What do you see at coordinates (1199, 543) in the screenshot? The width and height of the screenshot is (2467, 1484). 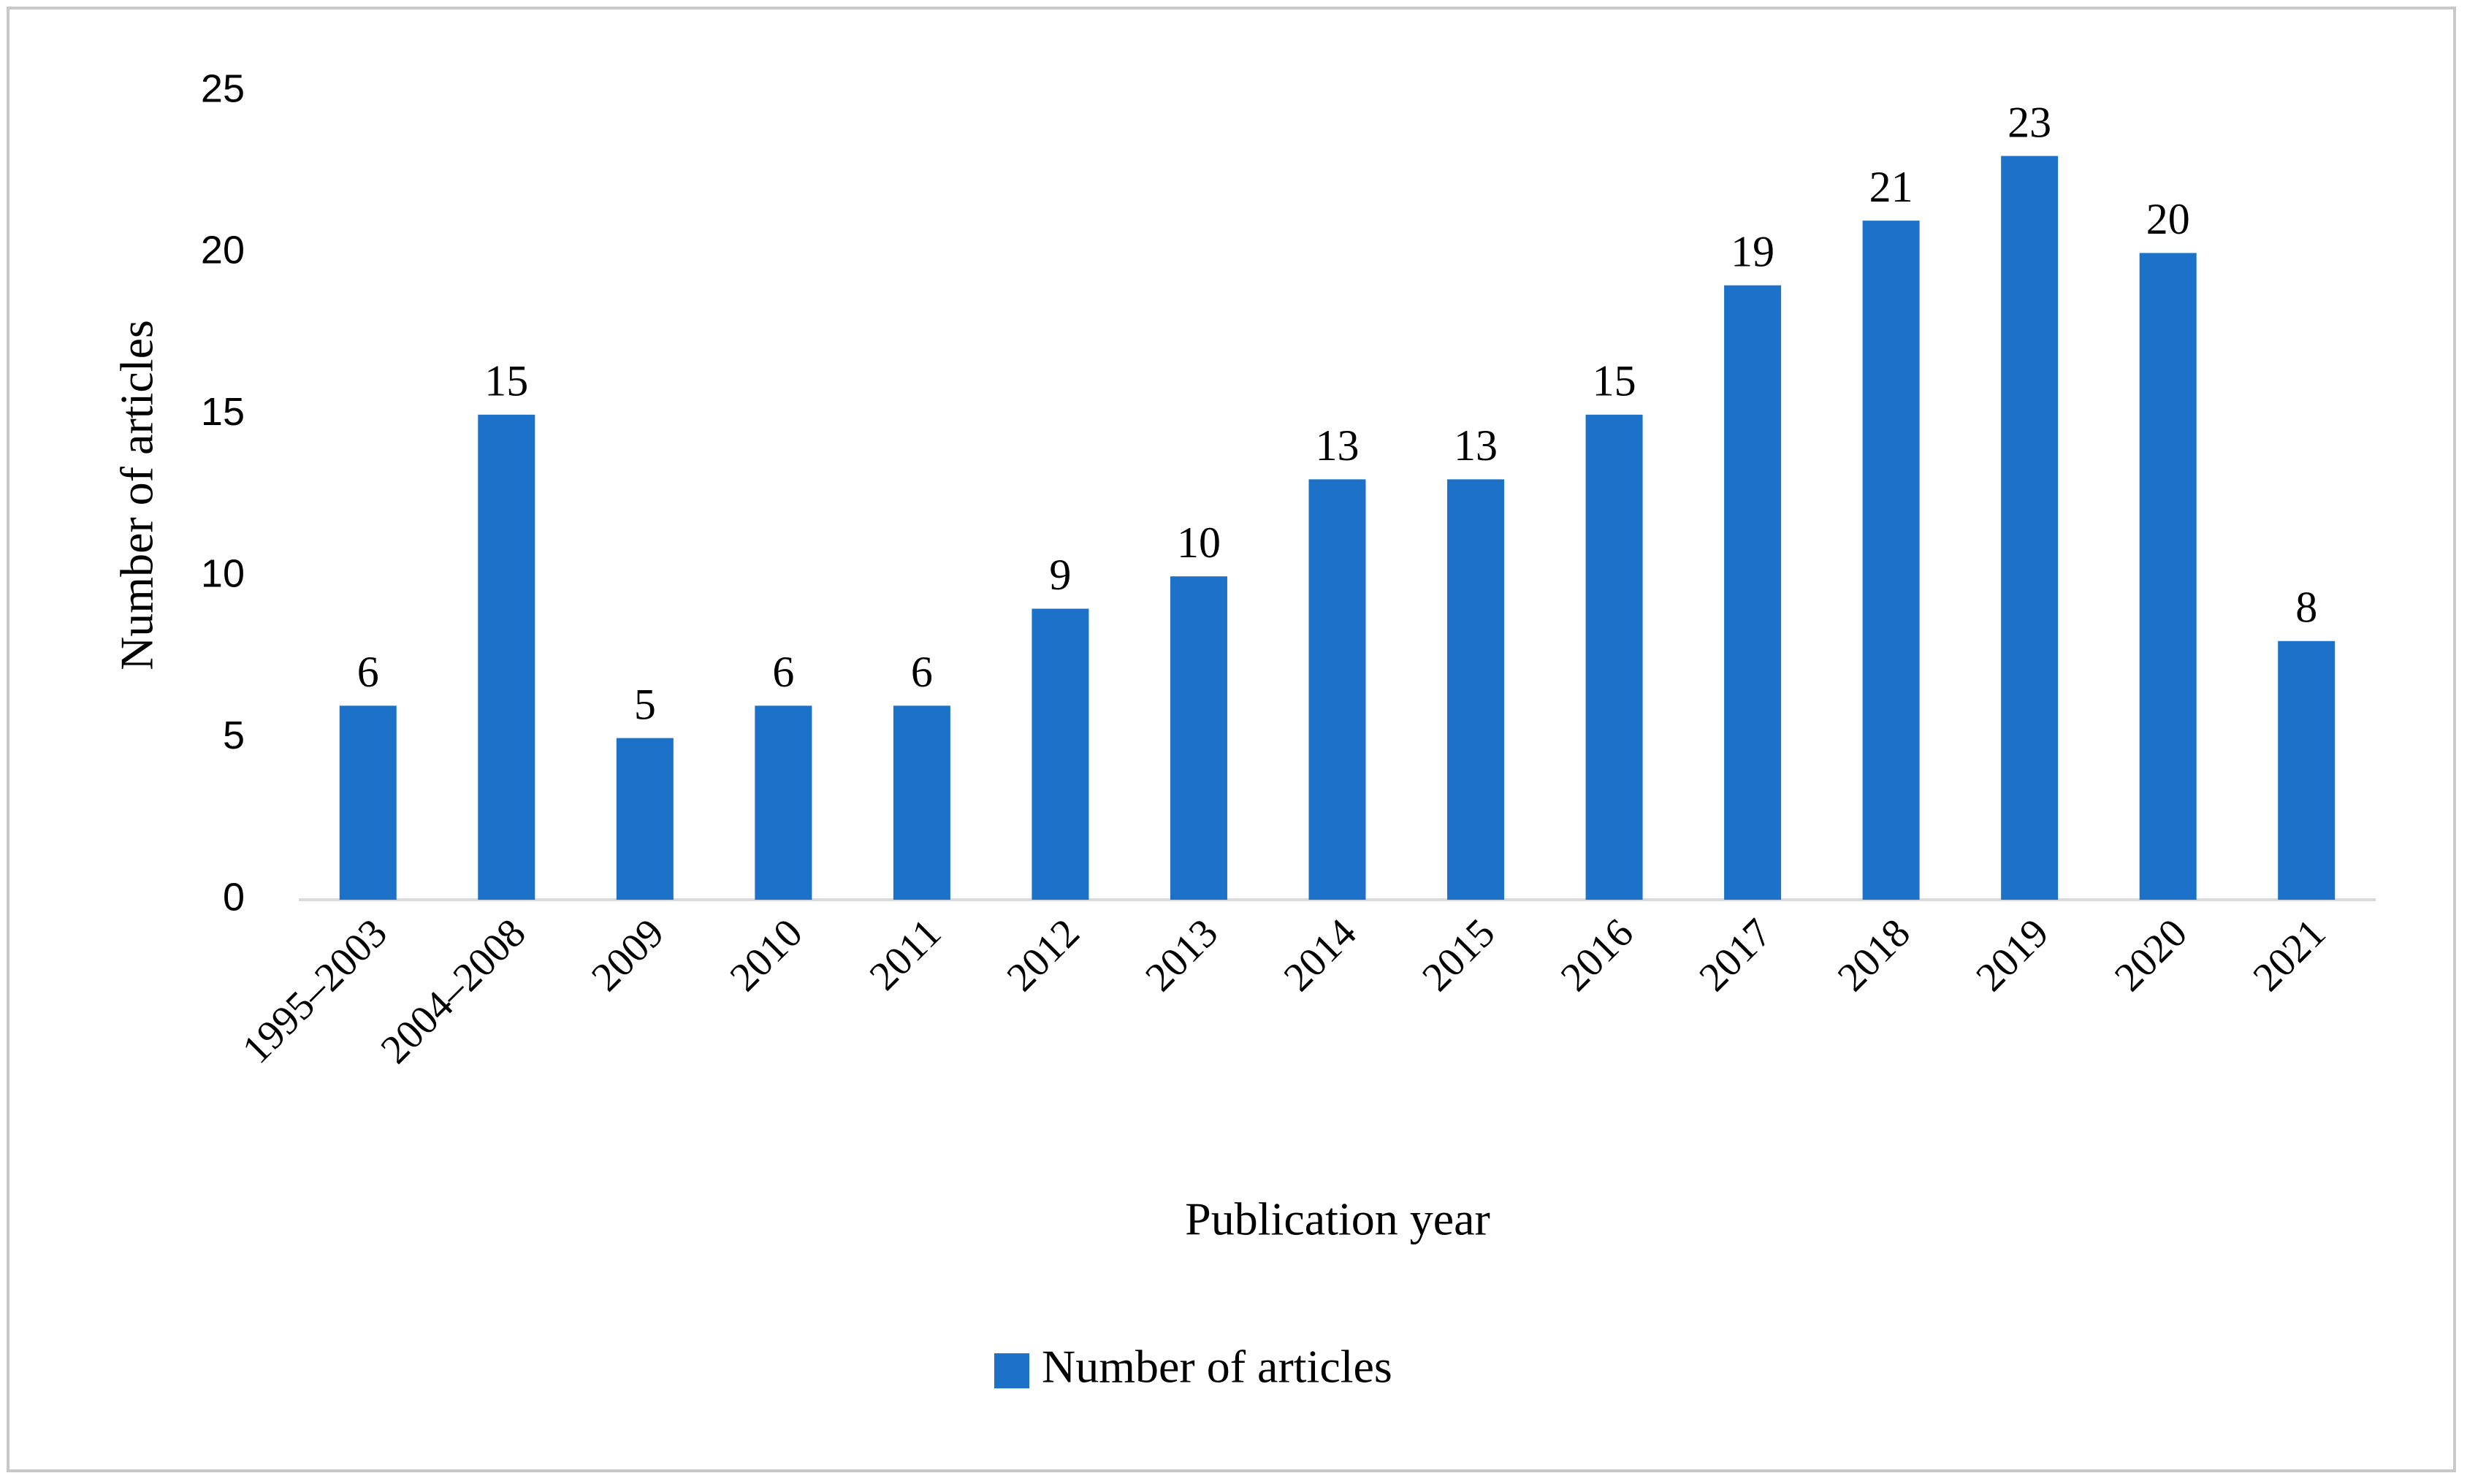 I see `data-label: 10` at bounding box center [1199, 543].